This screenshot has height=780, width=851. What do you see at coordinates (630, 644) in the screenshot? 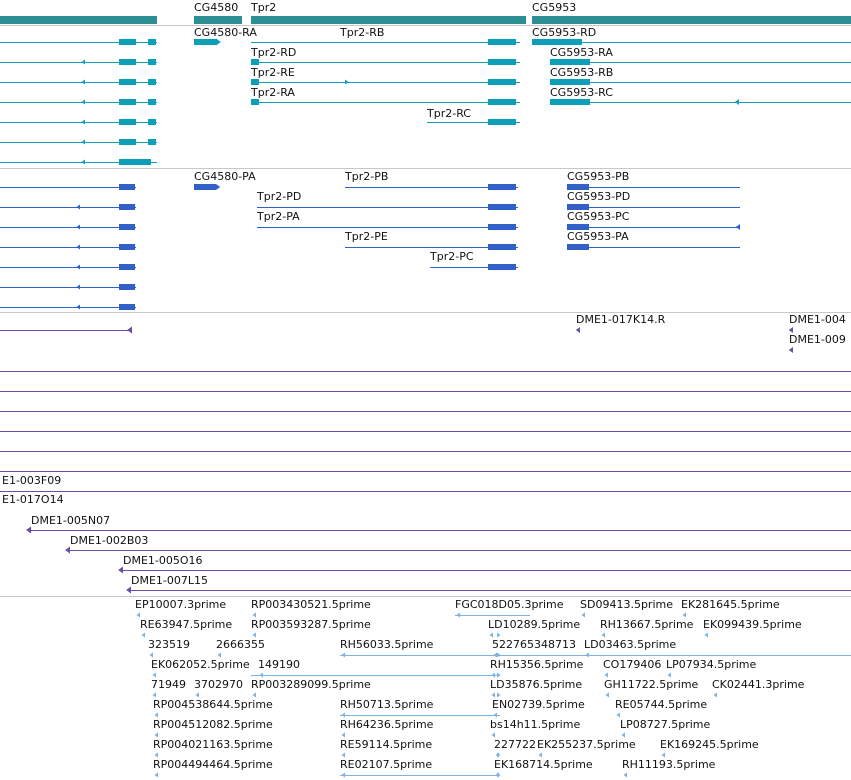
I see `est-label: LD03463.5prime` at bounding box center [630, 644].